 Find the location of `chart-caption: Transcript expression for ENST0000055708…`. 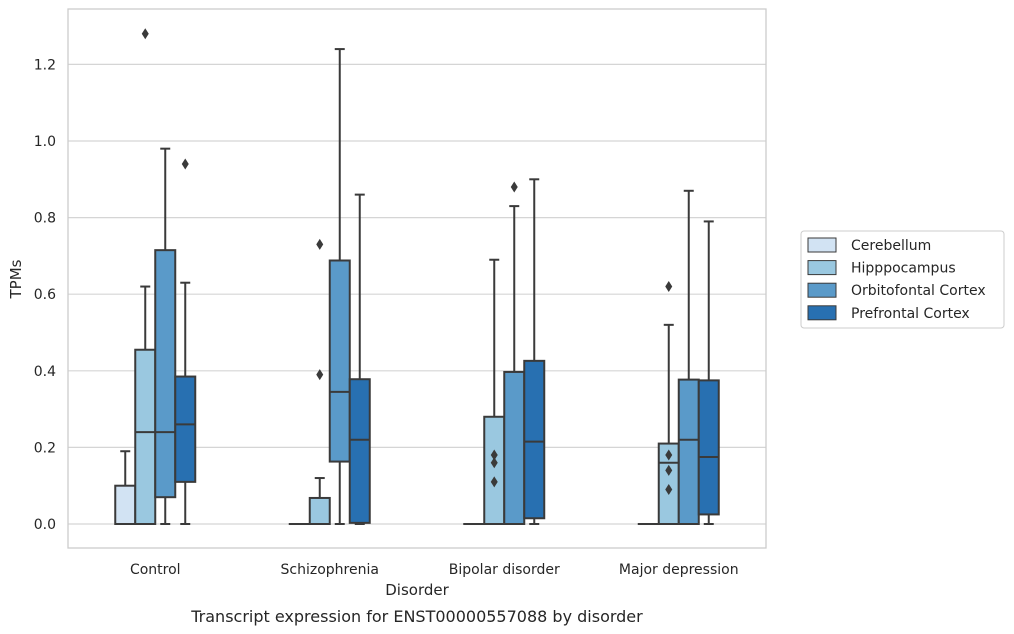

chart-caption: Transcript expression for ENST0000055708… is located at coordinates (416, 616).